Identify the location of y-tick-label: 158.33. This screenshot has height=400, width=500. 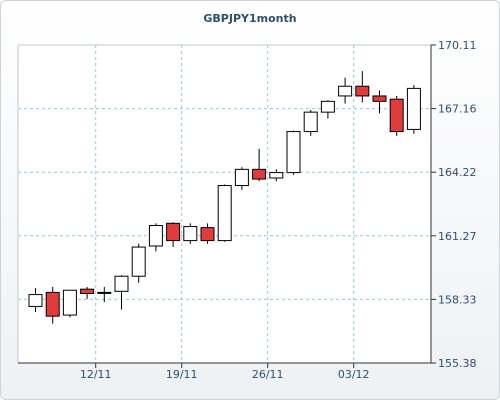
(457, 299).